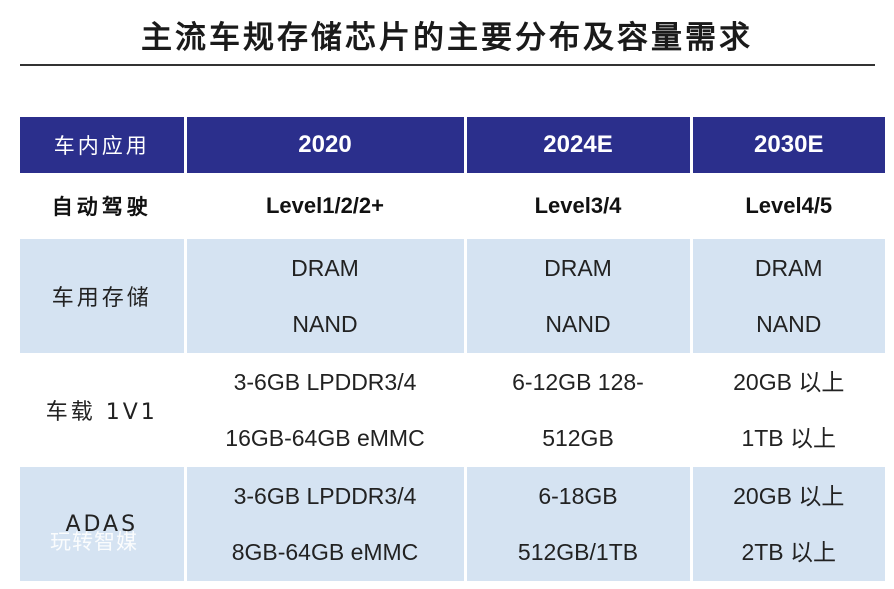 This screenshot has height=589, width=894. What do you see at coordinates (578, 496) in the screenshot?
I see `cell-line: 6-18GB` at bounding box center [578, 496].